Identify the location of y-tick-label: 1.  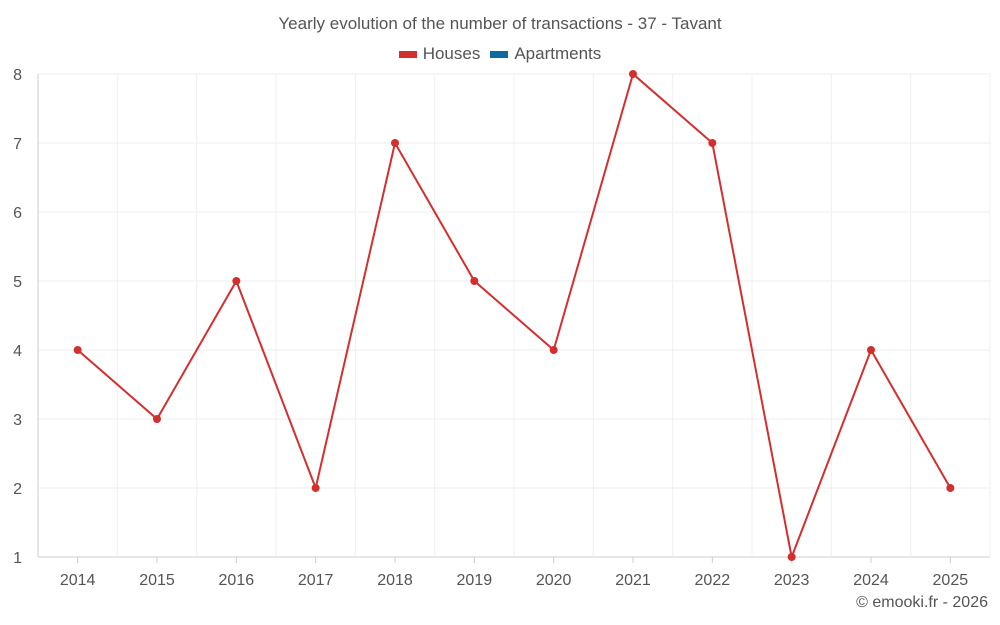
(17, 558).